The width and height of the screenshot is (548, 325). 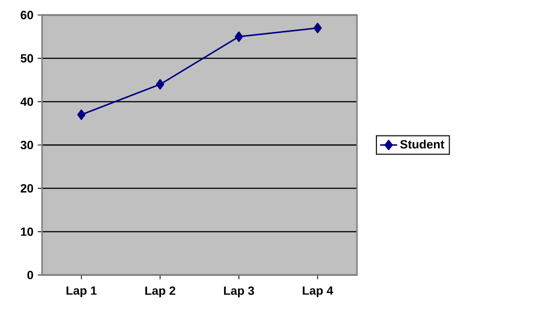 What do you see at coordinates (27, 231) in the screenshot?
I see `y-tick-label: 10` at bounding box center [27, 231].